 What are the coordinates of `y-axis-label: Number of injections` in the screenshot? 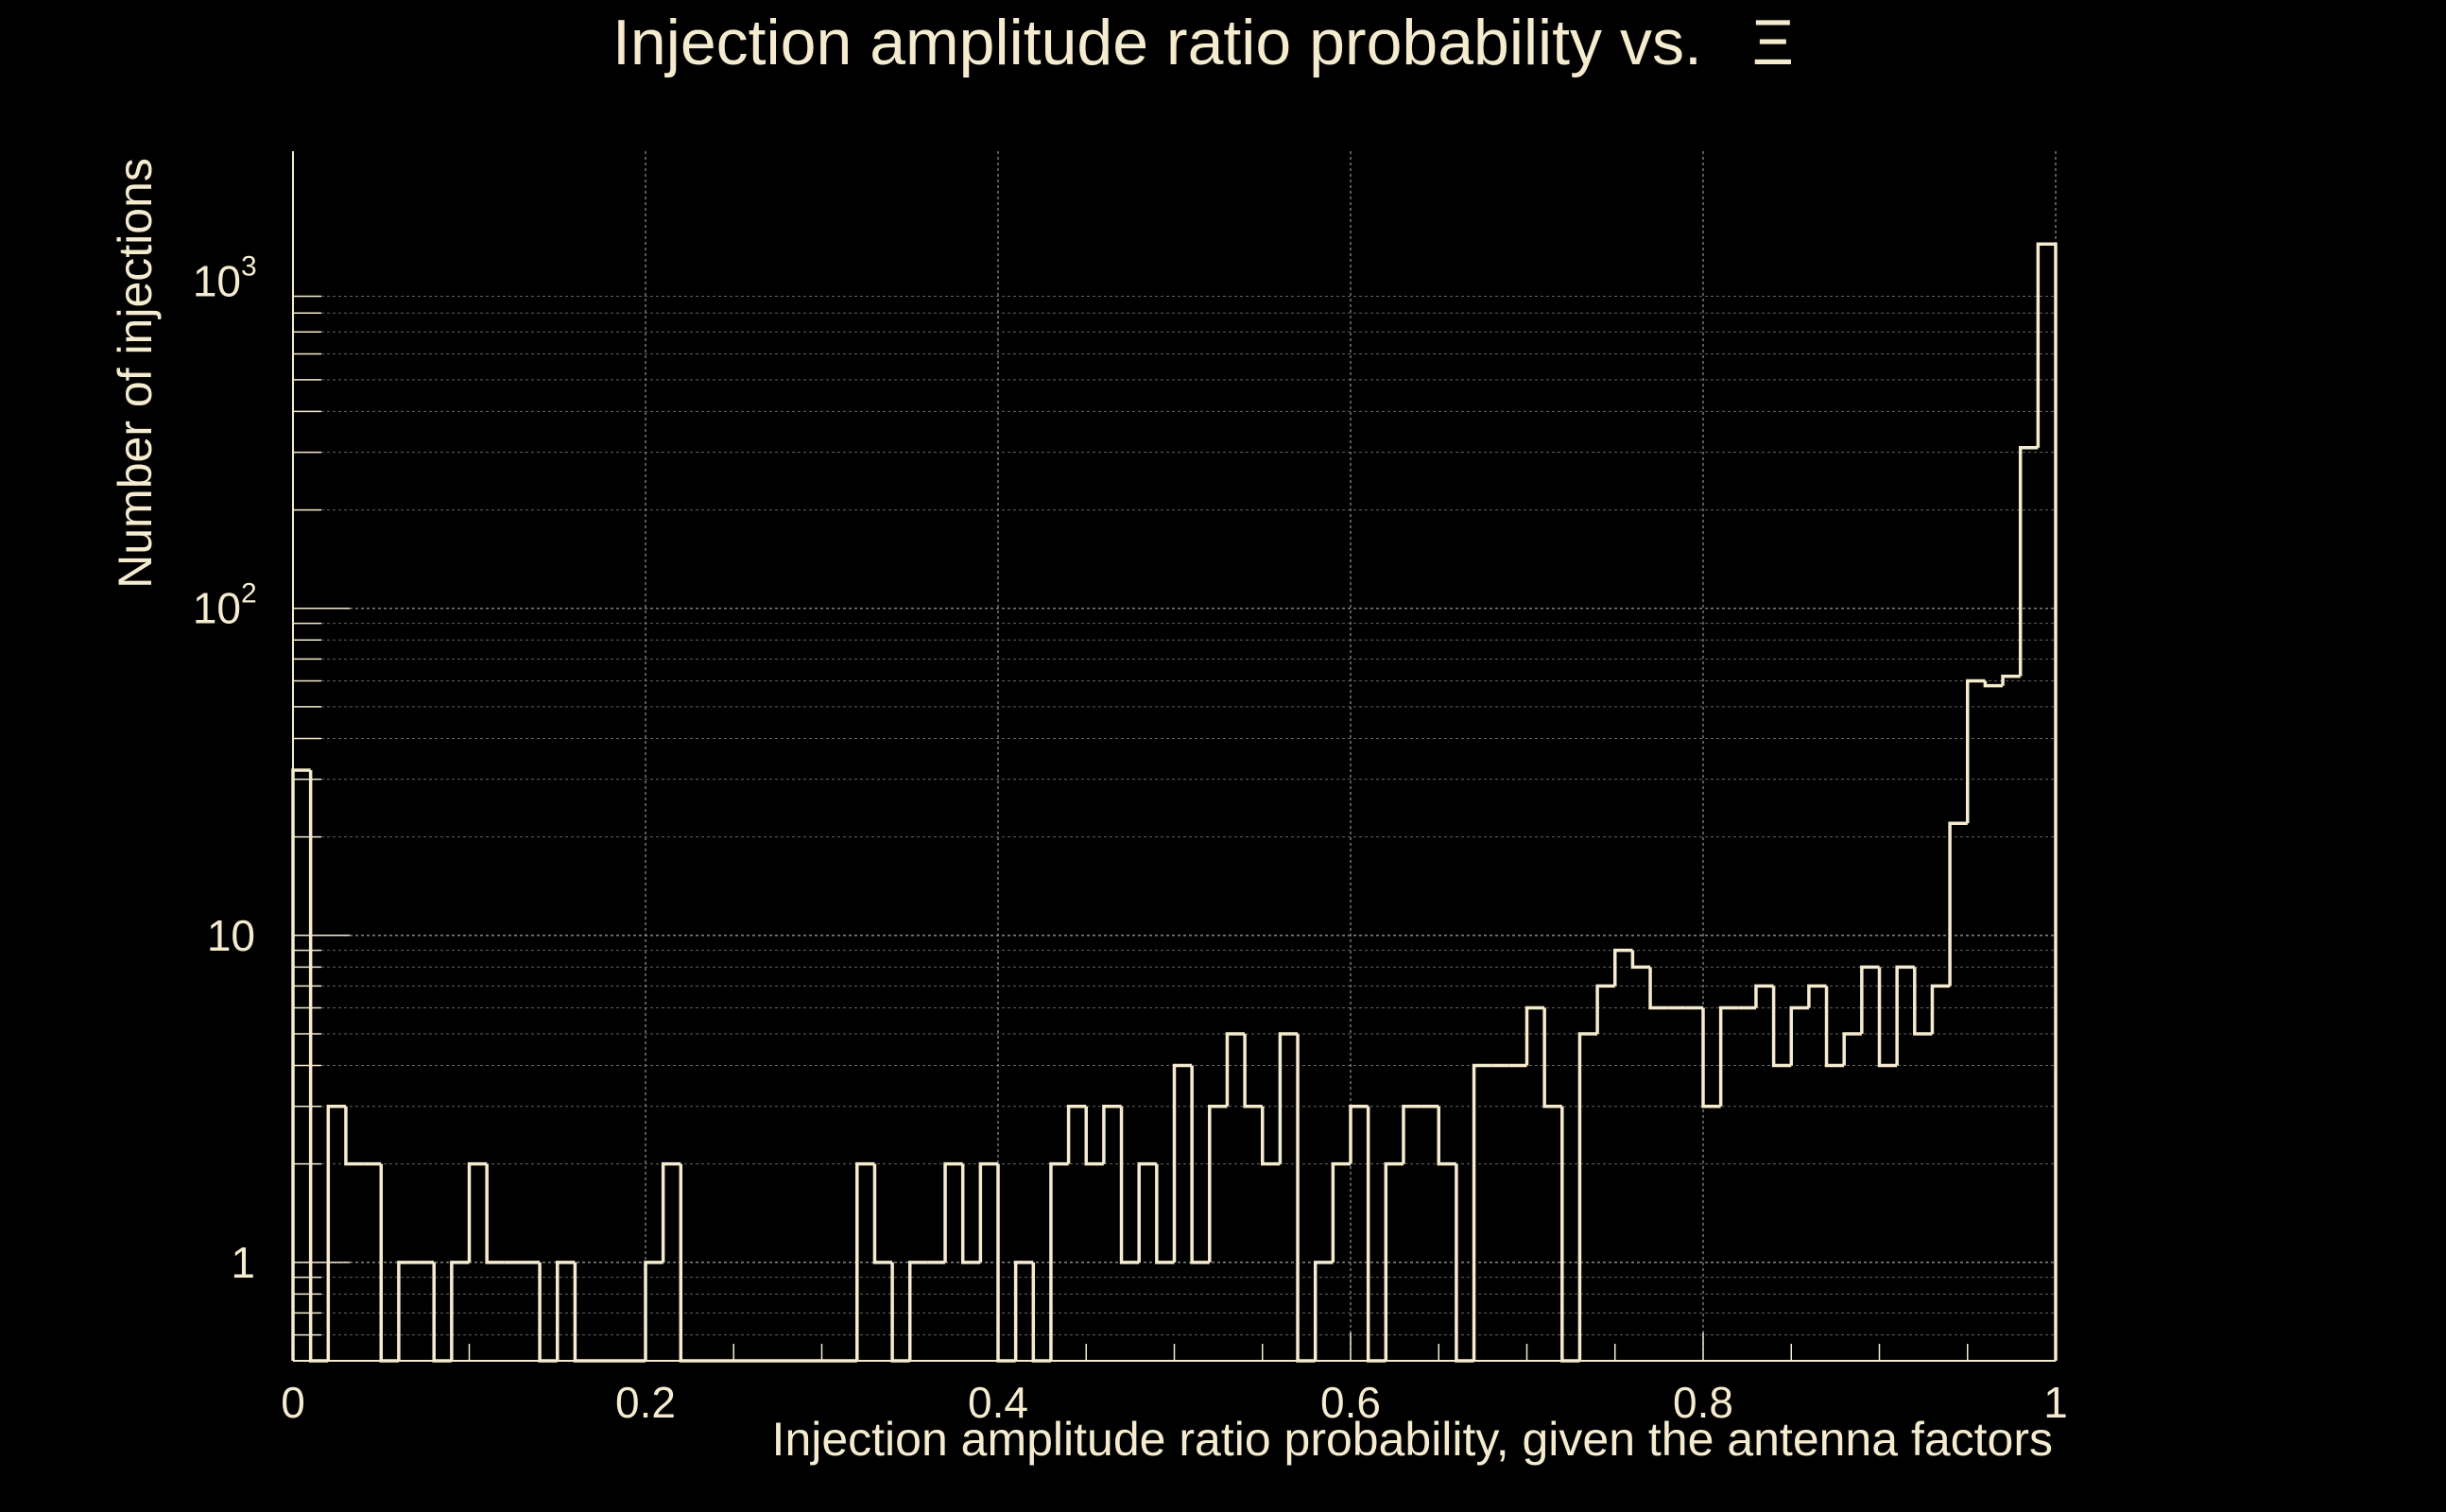 It's located at (135, 373).